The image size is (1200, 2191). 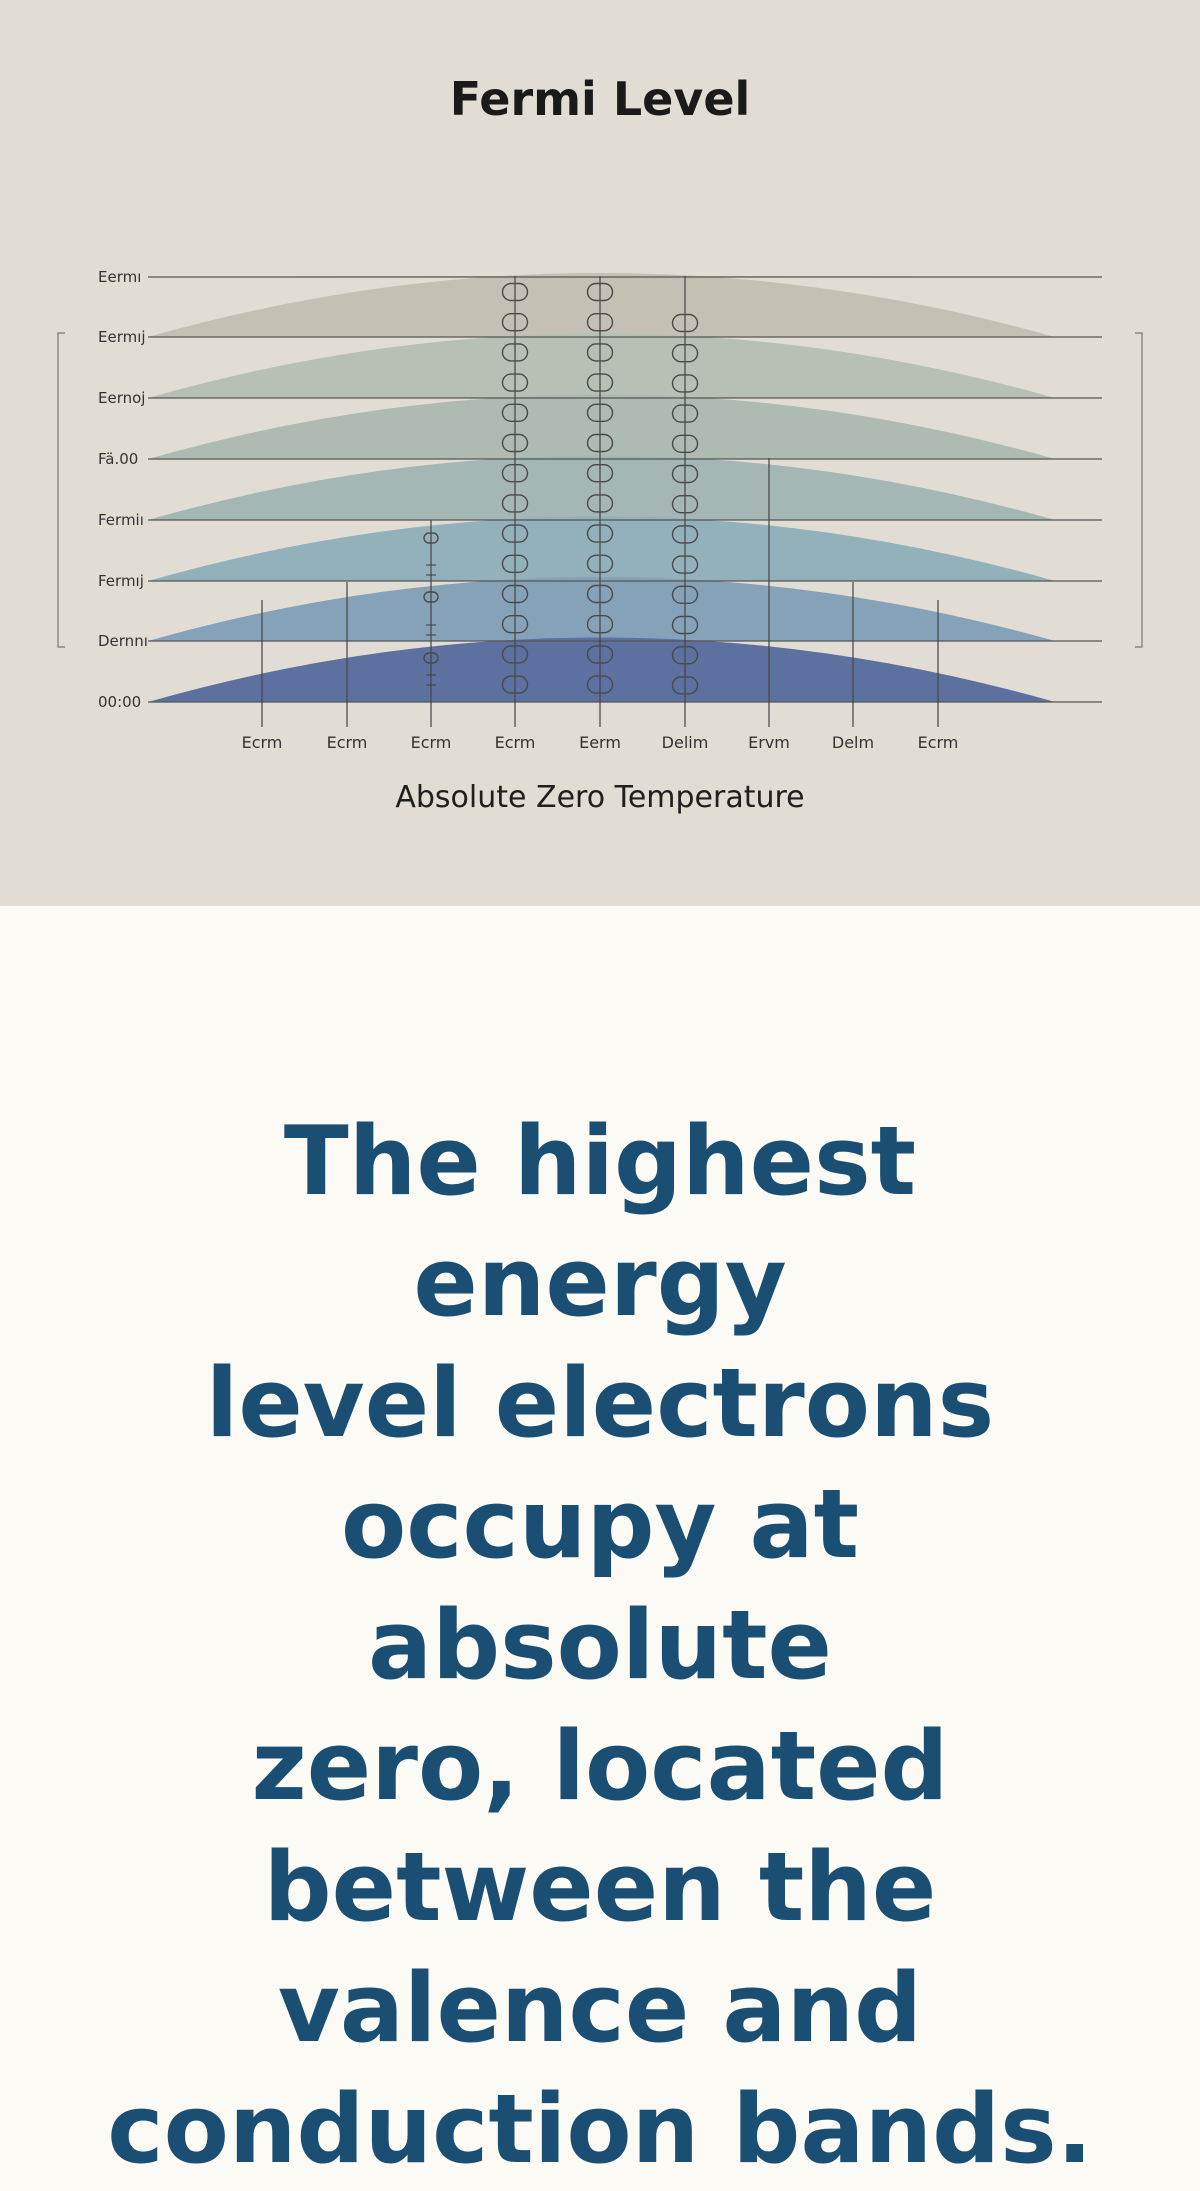 I want to click on diagram-caption: Absolute Zero Temperature, so click(x=600, y=797).